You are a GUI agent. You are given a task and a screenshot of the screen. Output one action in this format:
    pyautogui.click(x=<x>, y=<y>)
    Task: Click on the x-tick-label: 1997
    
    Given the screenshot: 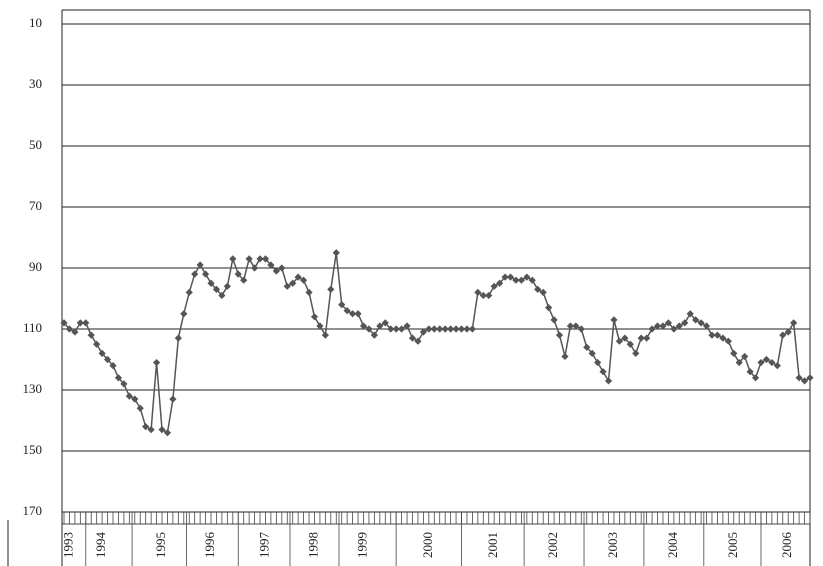 What is the action you would take?
    pyautogui.click(x=263, y=545)
    